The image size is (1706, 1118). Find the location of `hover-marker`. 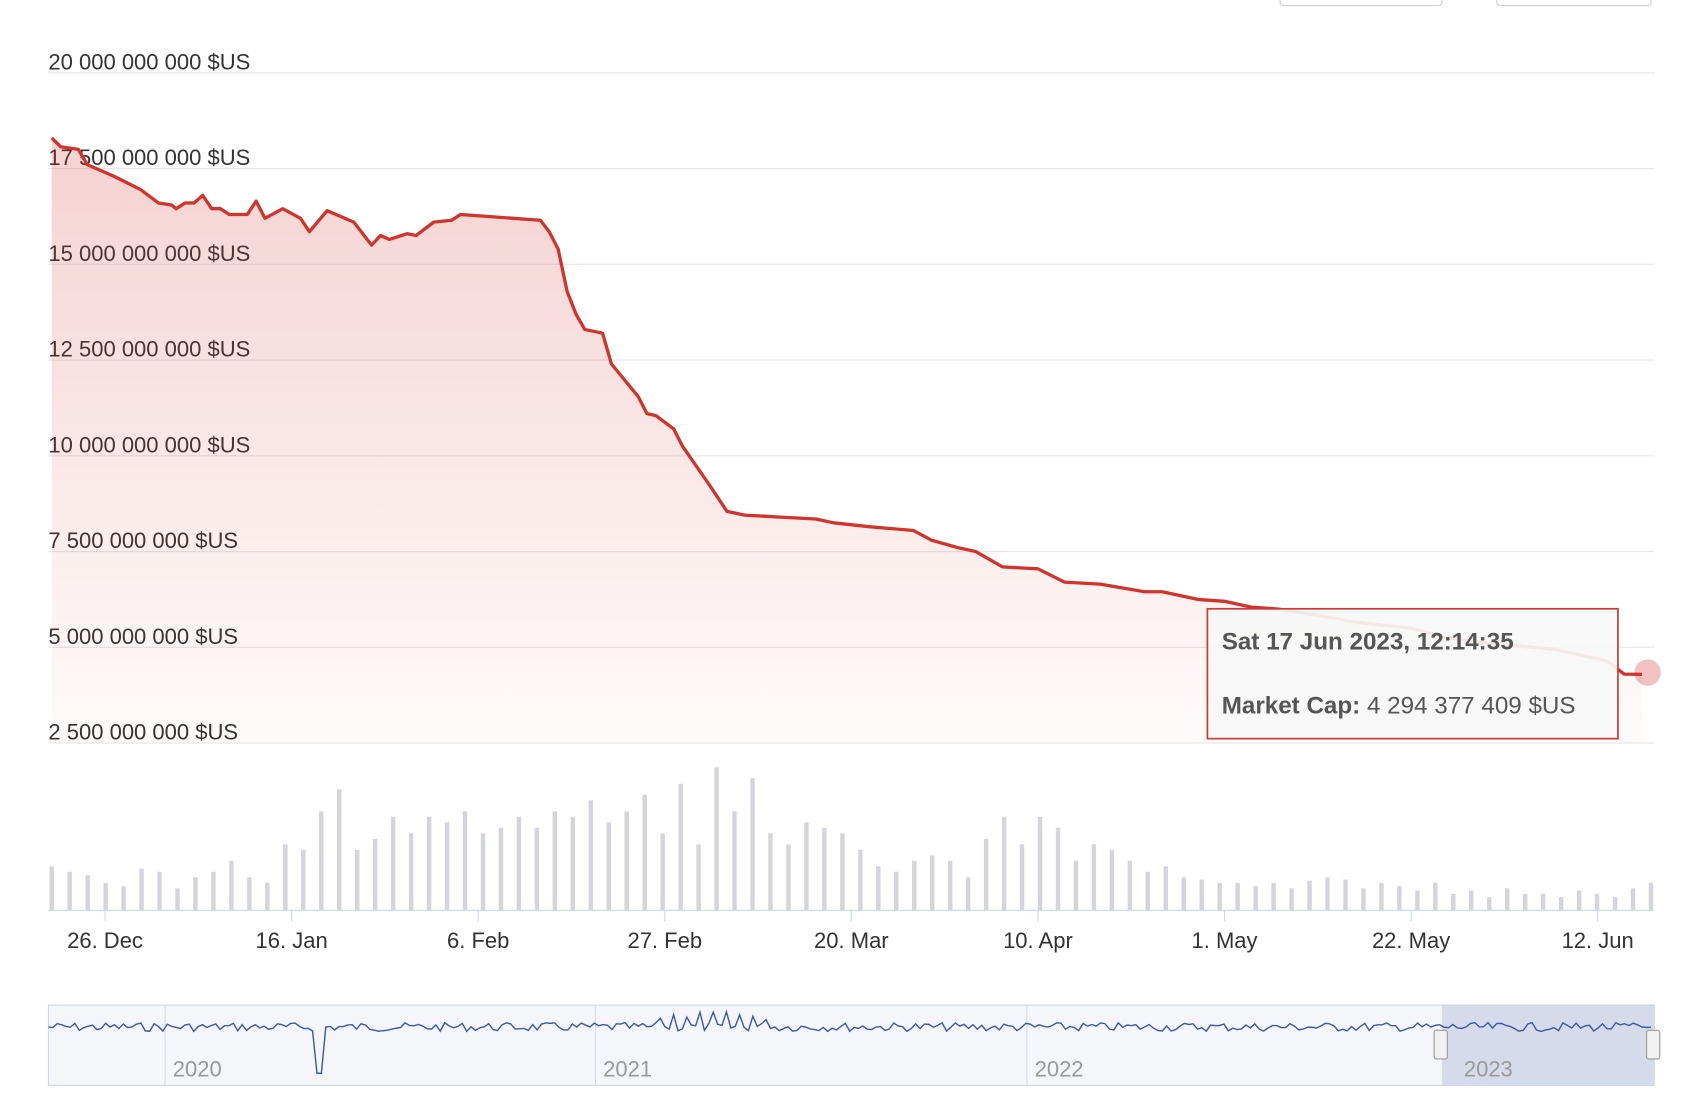

hover-marker is located at coordinates (1647, 672).